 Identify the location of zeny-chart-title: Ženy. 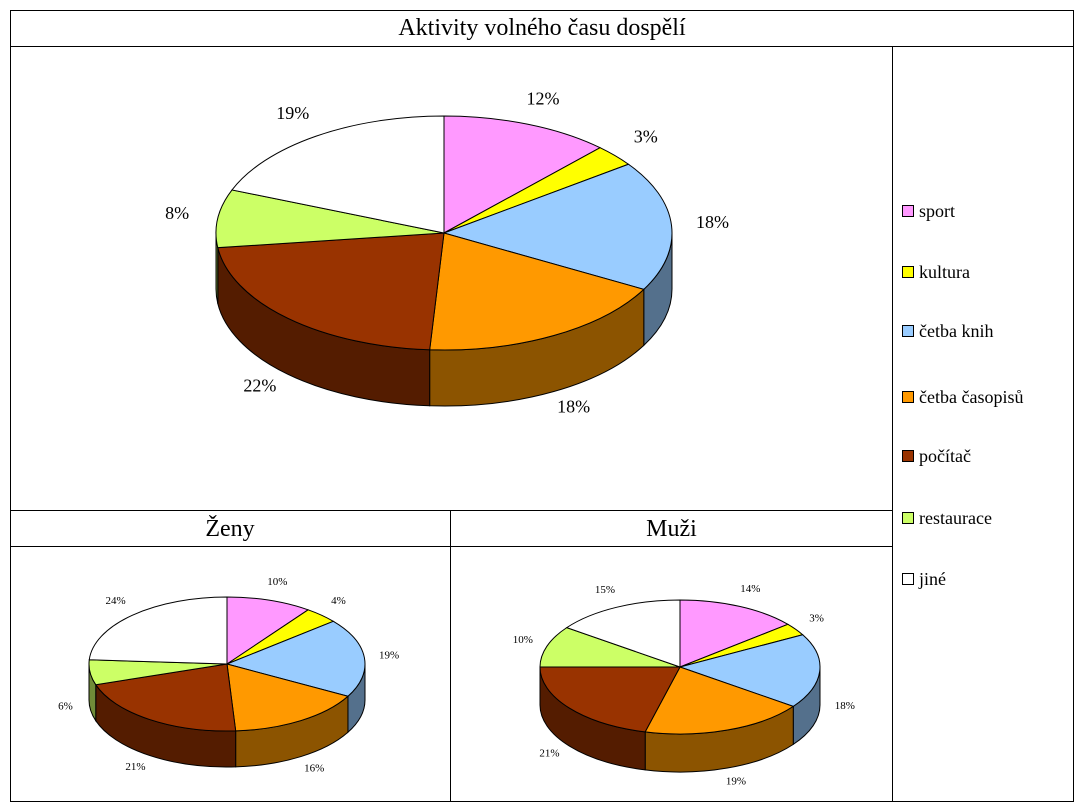
(230, 529).